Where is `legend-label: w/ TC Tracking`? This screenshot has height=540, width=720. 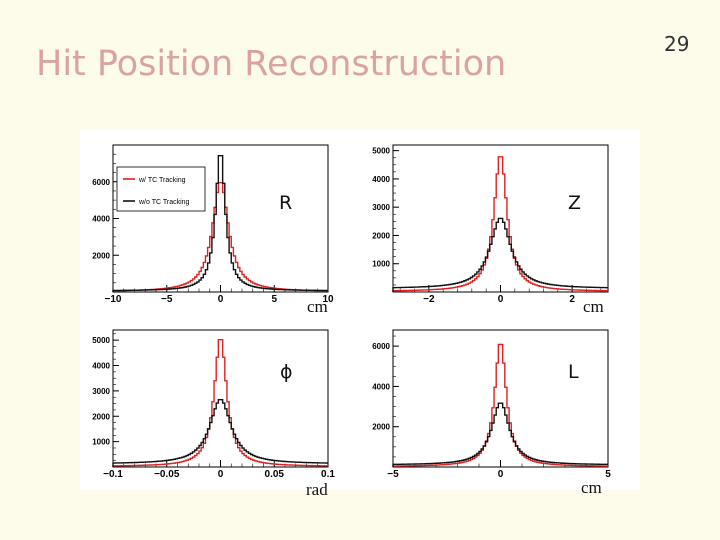 legend-label: w/ TC Tracking is located at coordinates (162, 180).